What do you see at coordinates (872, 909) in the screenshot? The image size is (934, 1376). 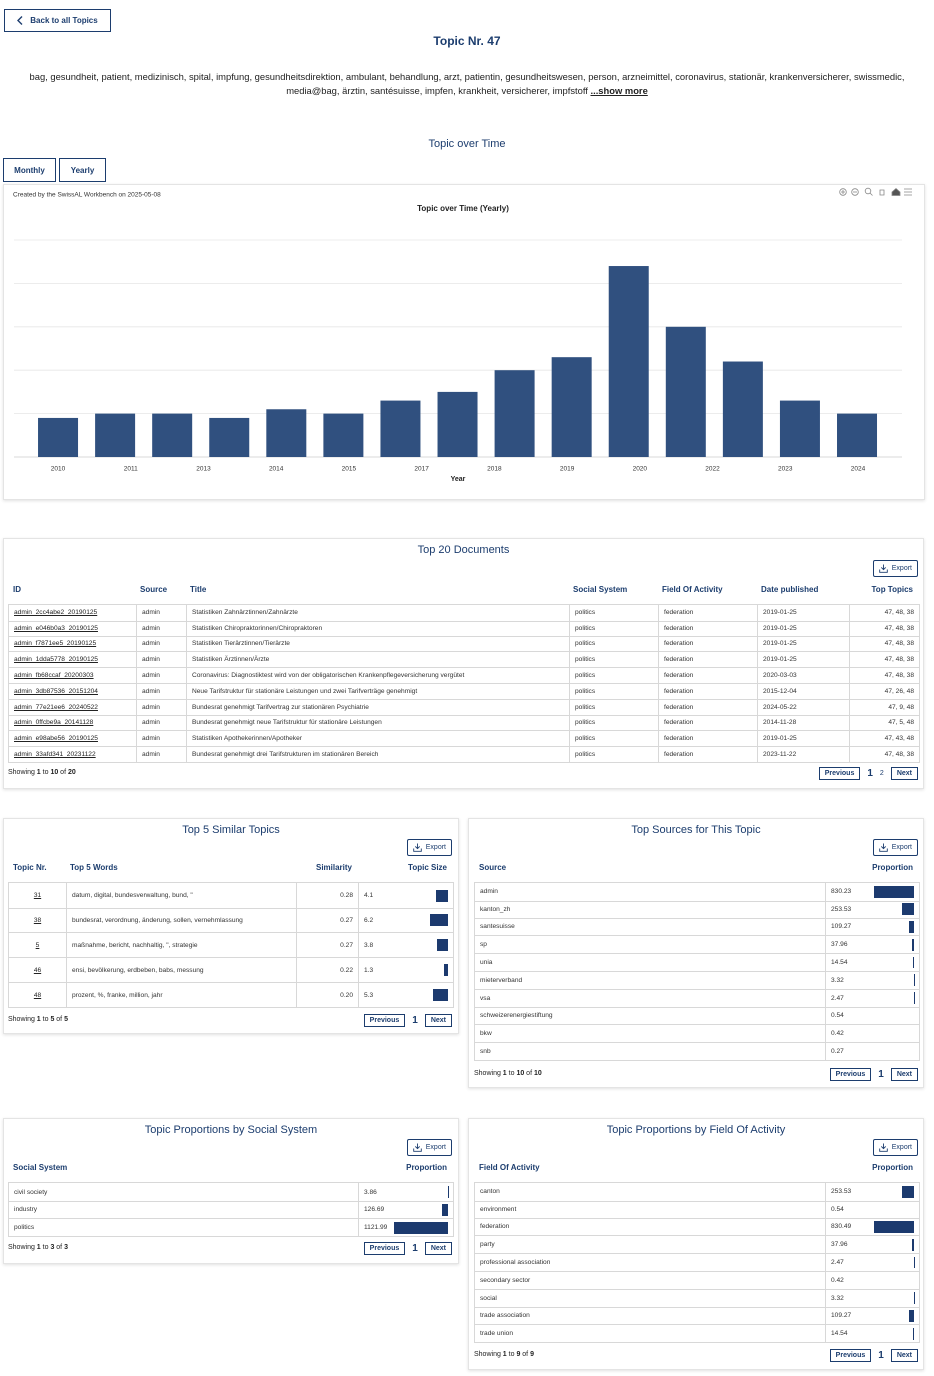 I see `table-cell: 253.53` at bounding box center [872, 909].